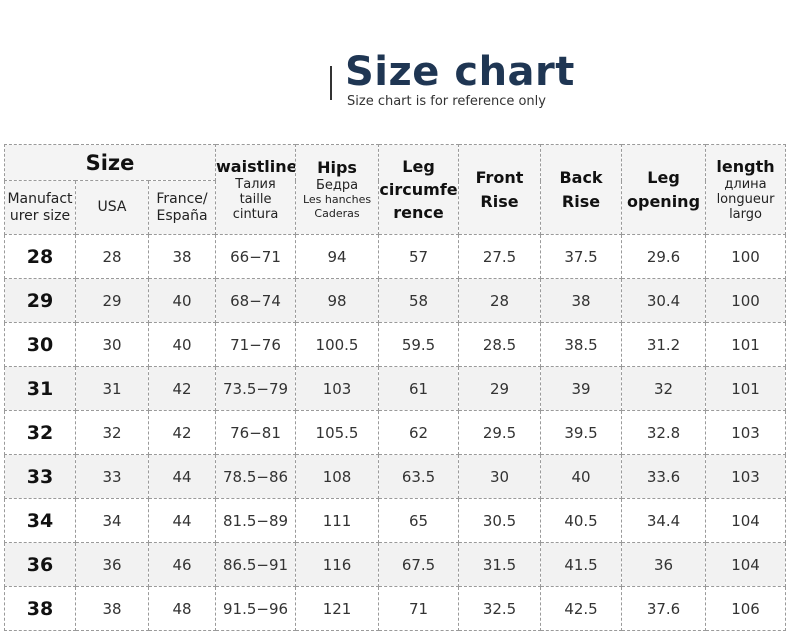  What do you see at coordinates (182, 207) in the screenshot?
I see `col-header-france-espana: France/ España` at bounding box center [182, 207].